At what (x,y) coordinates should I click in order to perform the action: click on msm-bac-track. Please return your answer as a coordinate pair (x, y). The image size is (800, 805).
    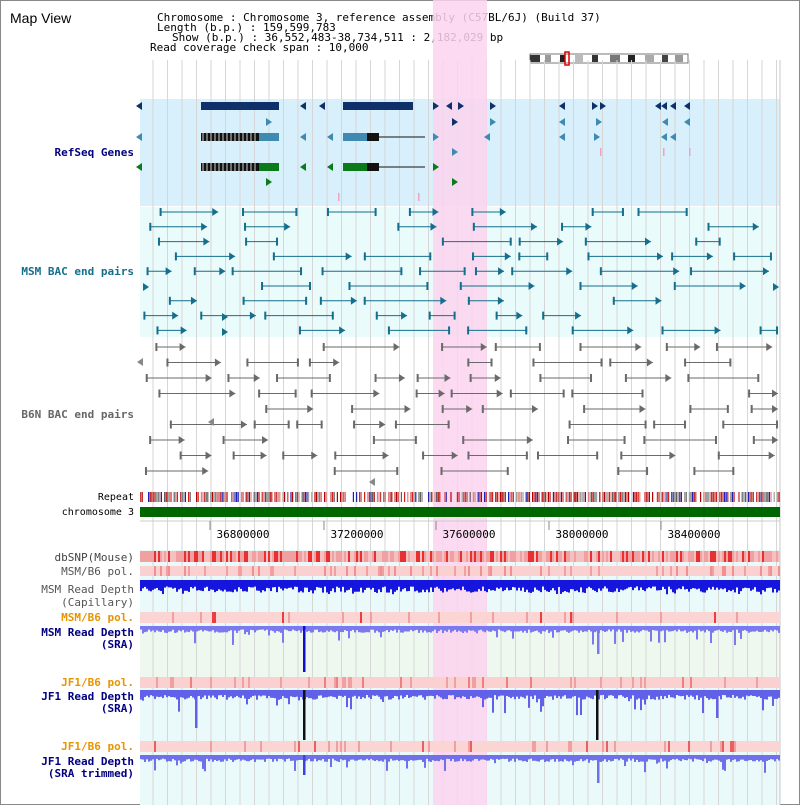
    Looking at the image, I should click on (461, 272).